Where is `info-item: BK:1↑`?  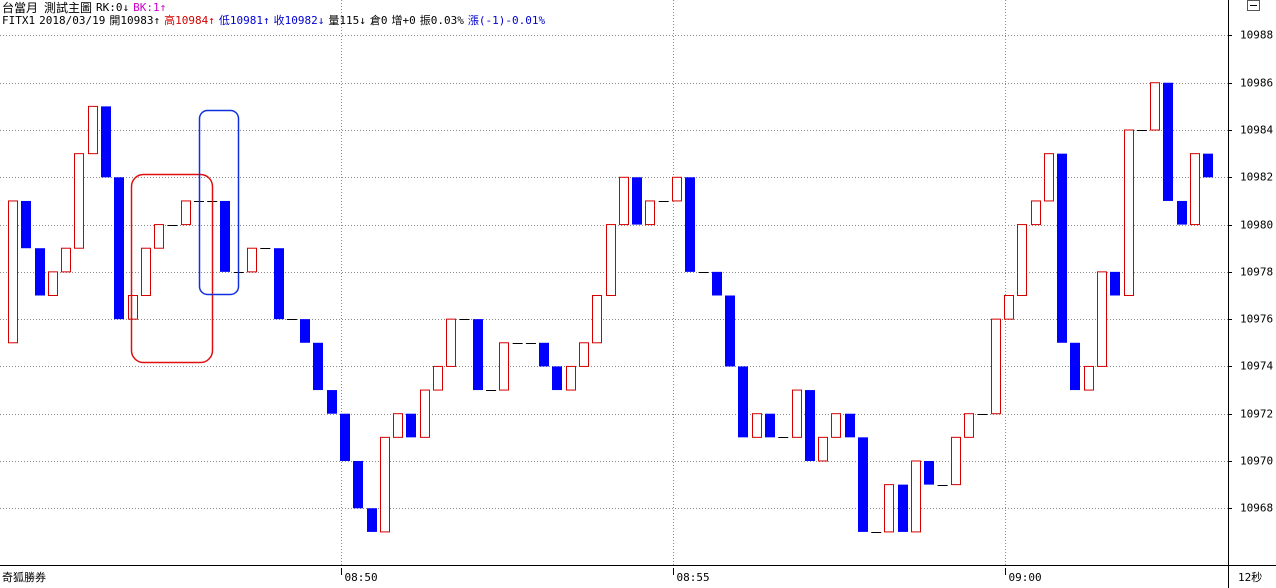 info-item: BK:1↑ is located at coordinates (149, 7).